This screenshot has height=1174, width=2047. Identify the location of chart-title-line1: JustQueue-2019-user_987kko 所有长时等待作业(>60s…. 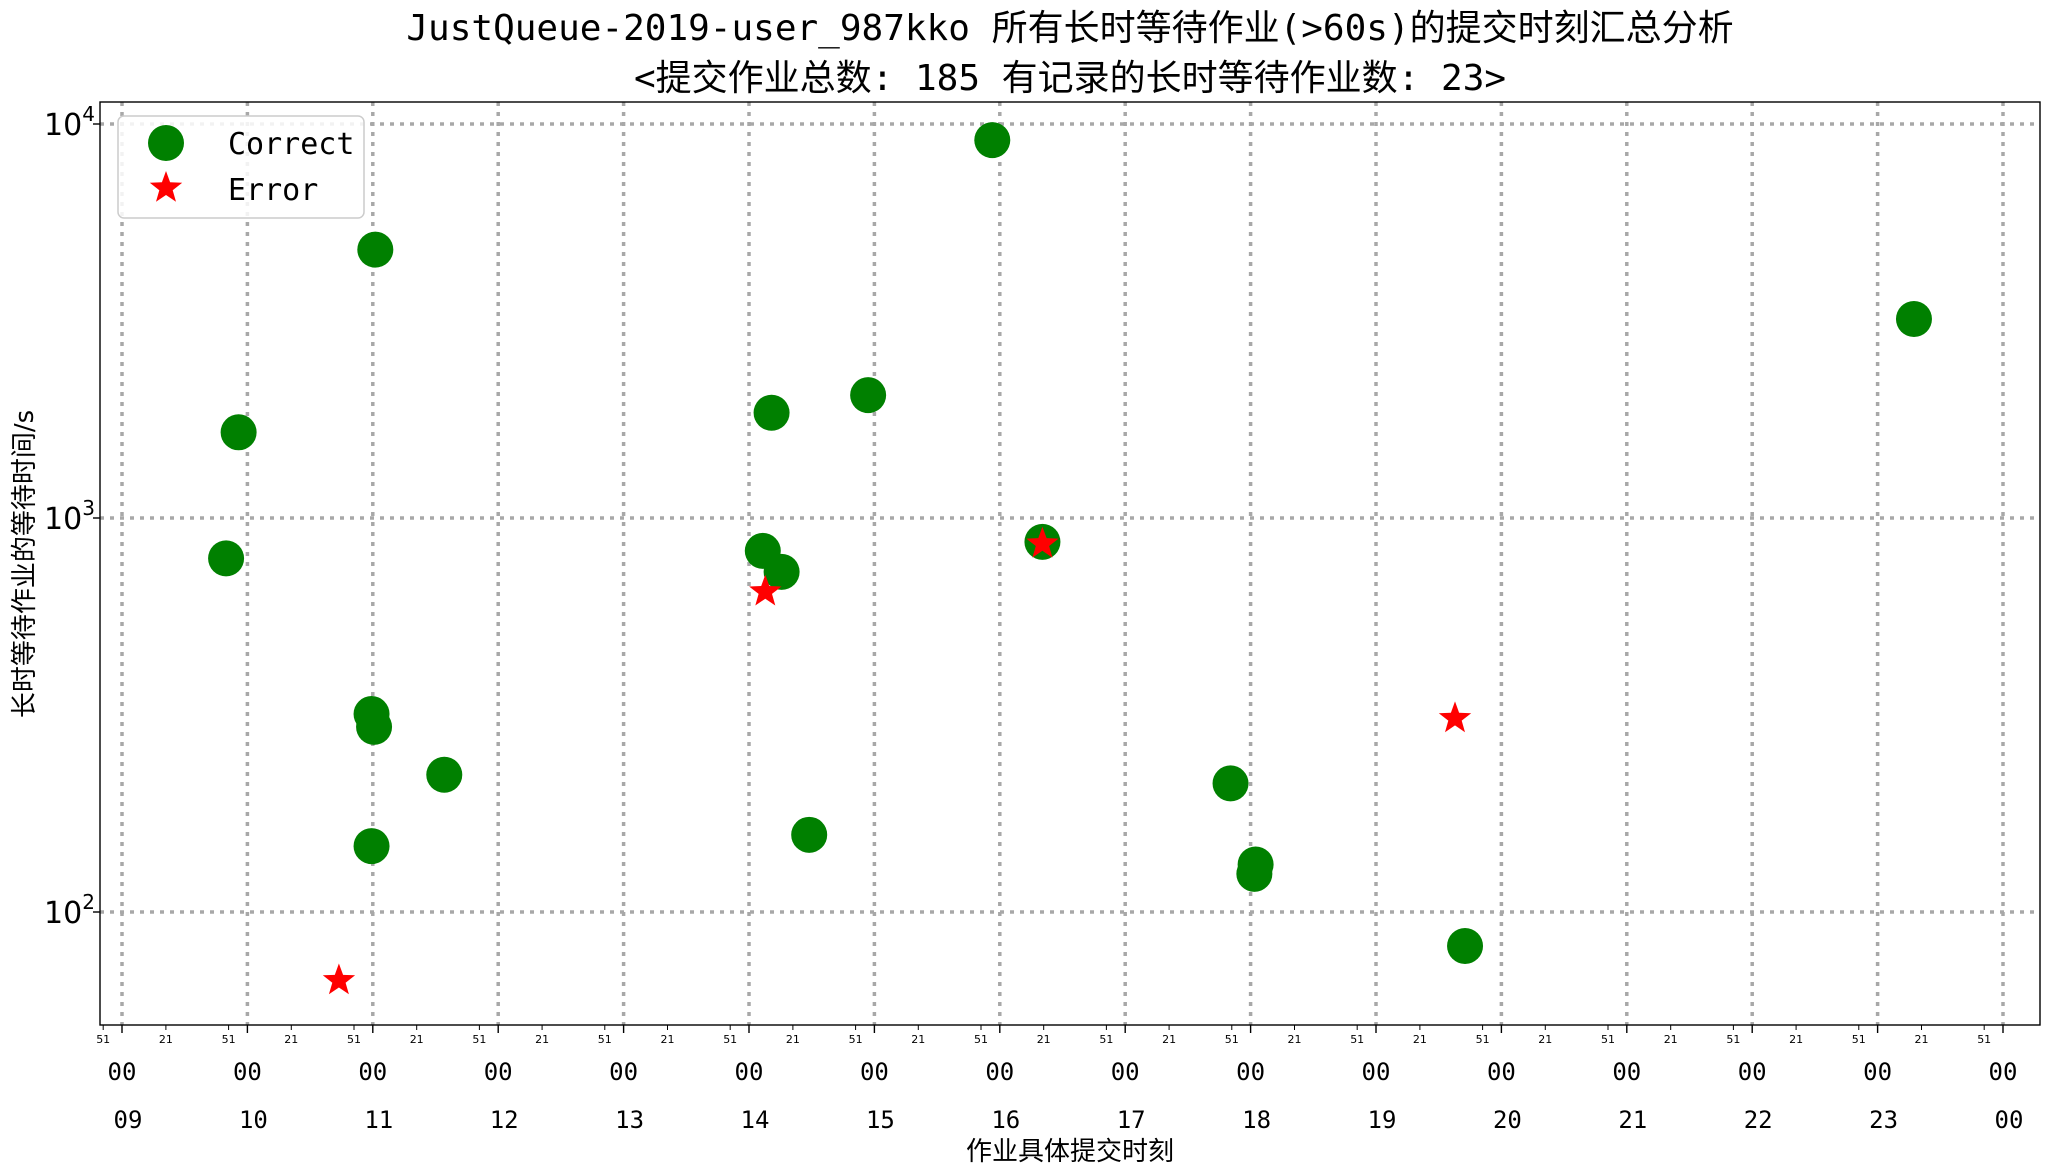
(1069, 28).